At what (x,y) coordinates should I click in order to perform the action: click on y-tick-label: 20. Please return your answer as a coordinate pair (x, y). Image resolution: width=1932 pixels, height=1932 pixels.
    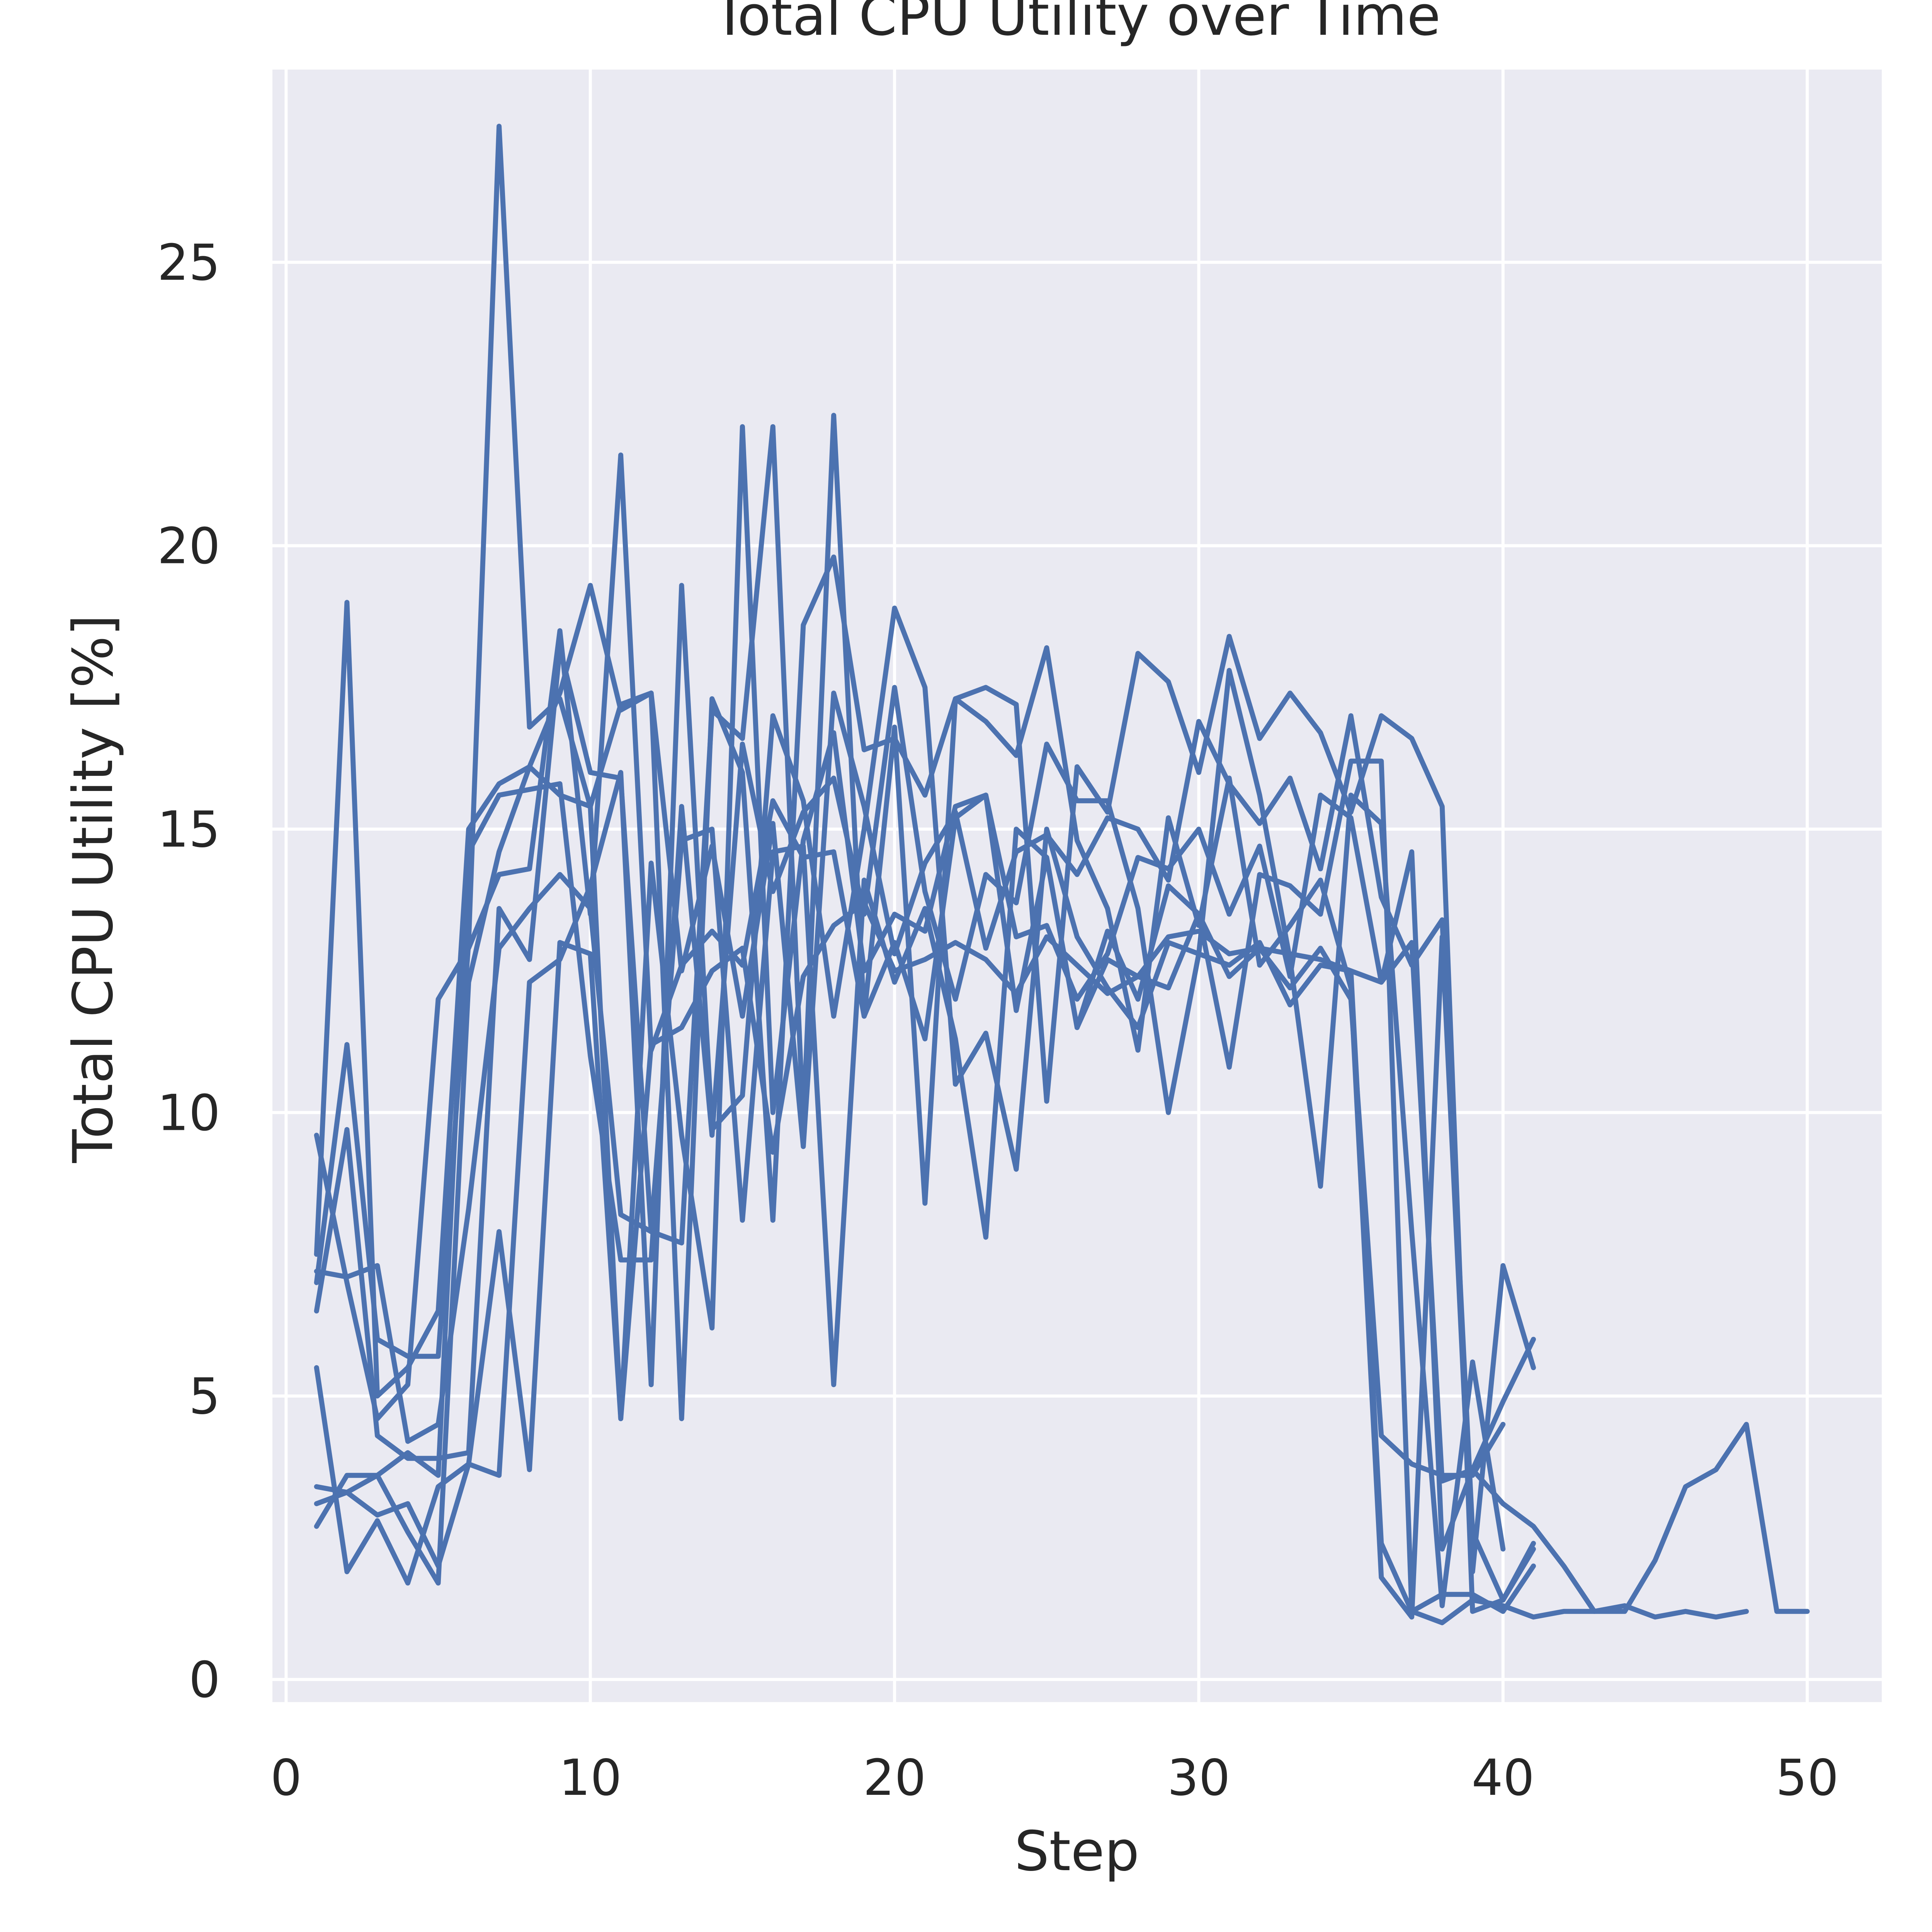
    Looking at the image, I should click on (189, 546).